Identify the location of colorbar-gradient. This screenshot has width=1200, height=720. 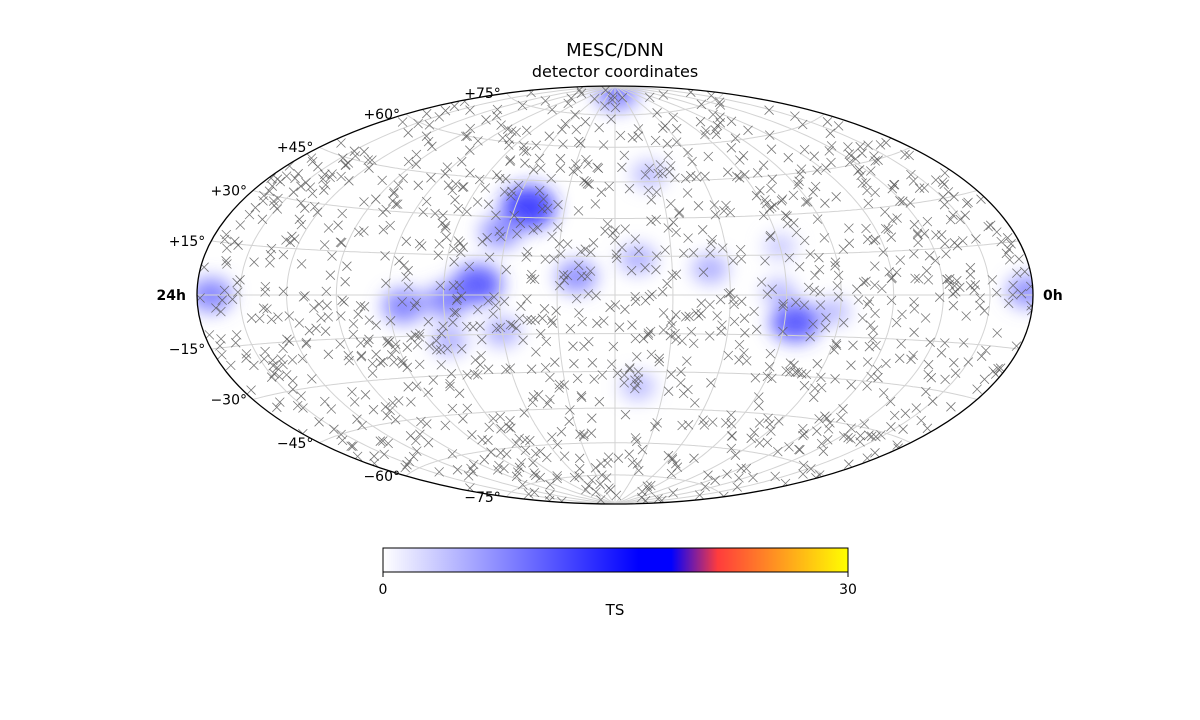
(615, 560).